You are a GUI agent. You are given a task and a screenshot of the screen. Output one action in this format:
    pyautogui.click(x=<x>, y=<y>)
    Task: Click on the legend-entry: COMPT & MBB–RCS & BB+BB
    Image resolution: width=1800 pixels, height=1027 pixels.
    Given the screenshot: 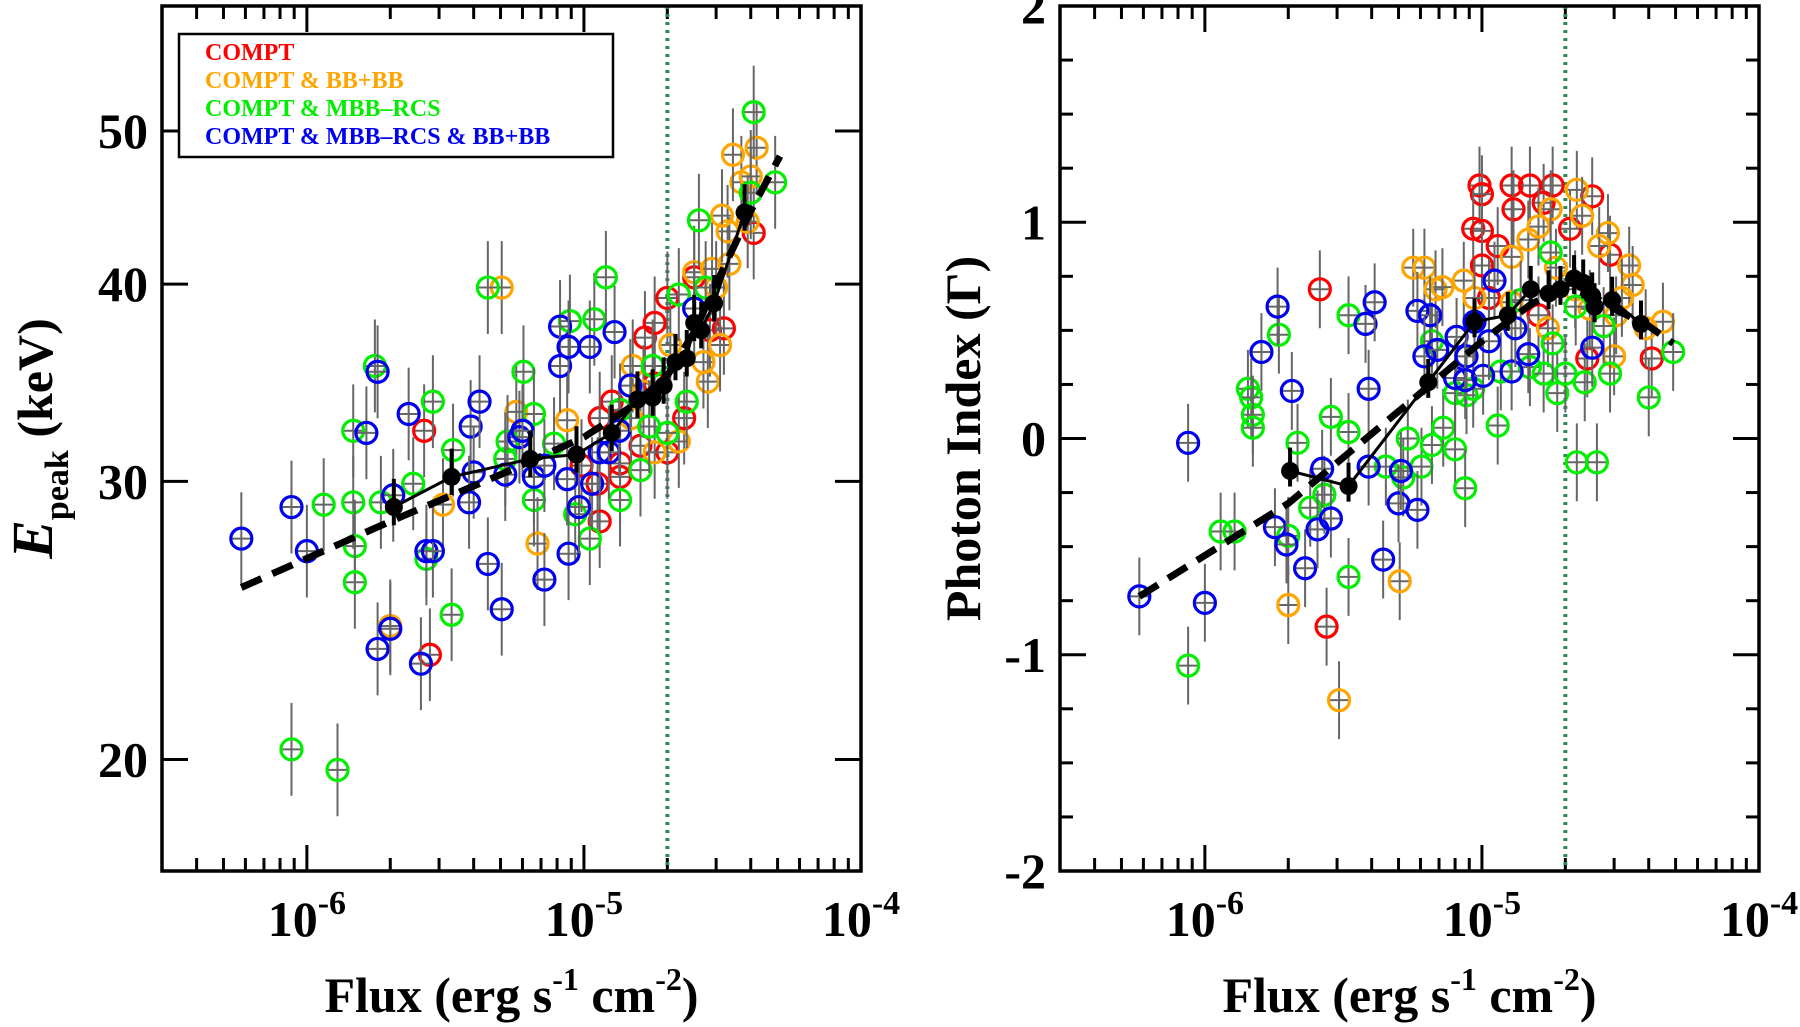 What is the action you would take?
    pyautogui.click(x=377, y=137)
    